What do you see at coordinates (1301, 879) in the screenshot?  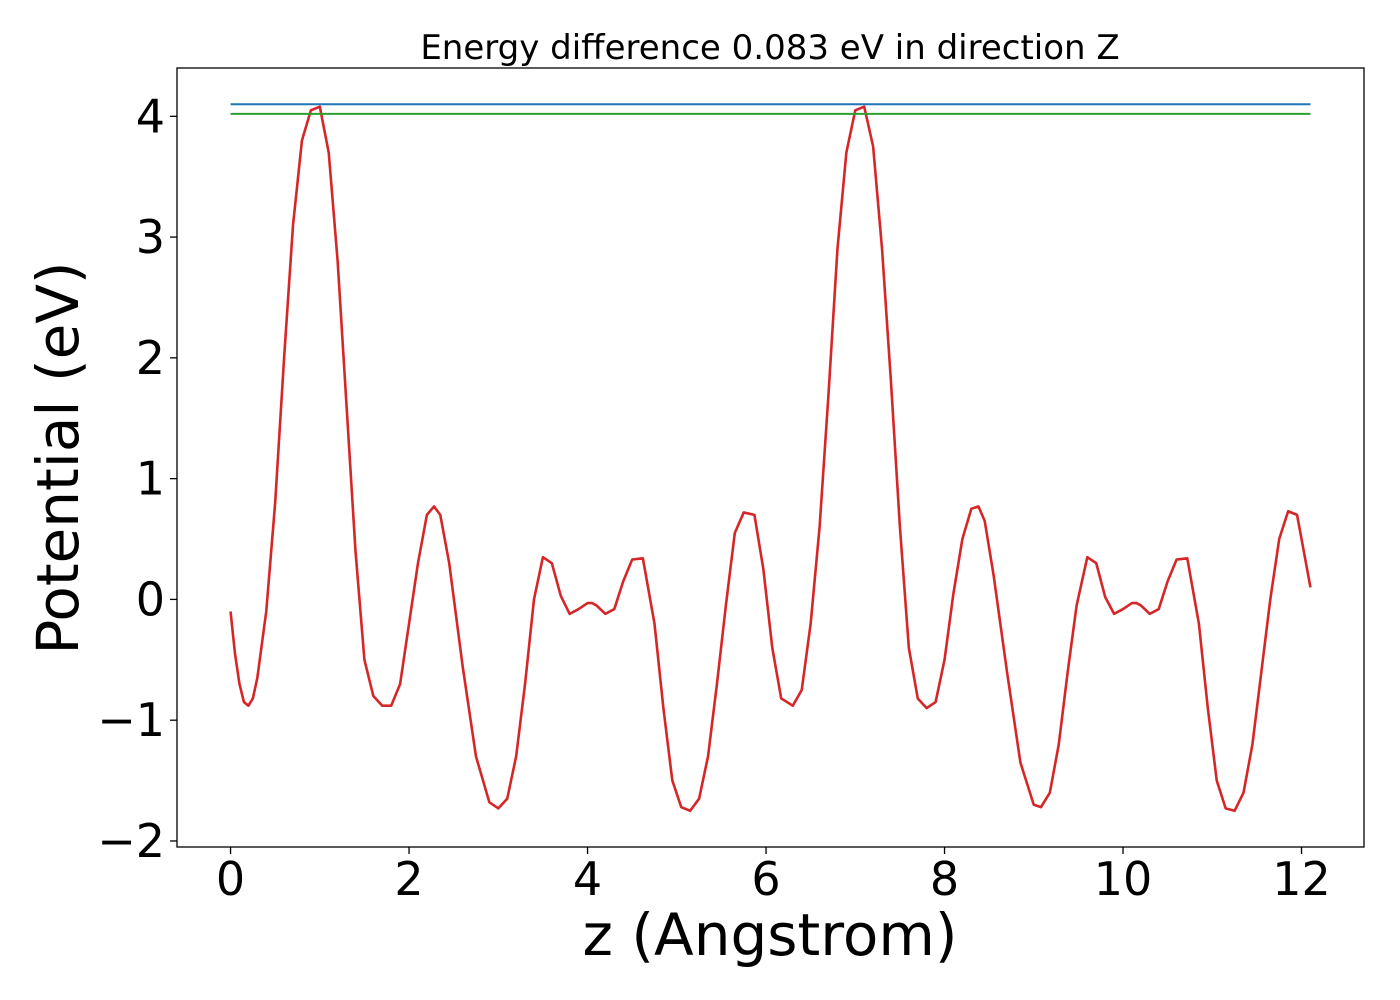 I see `x-tick-label: 12` at bounding box center [1301, 879].